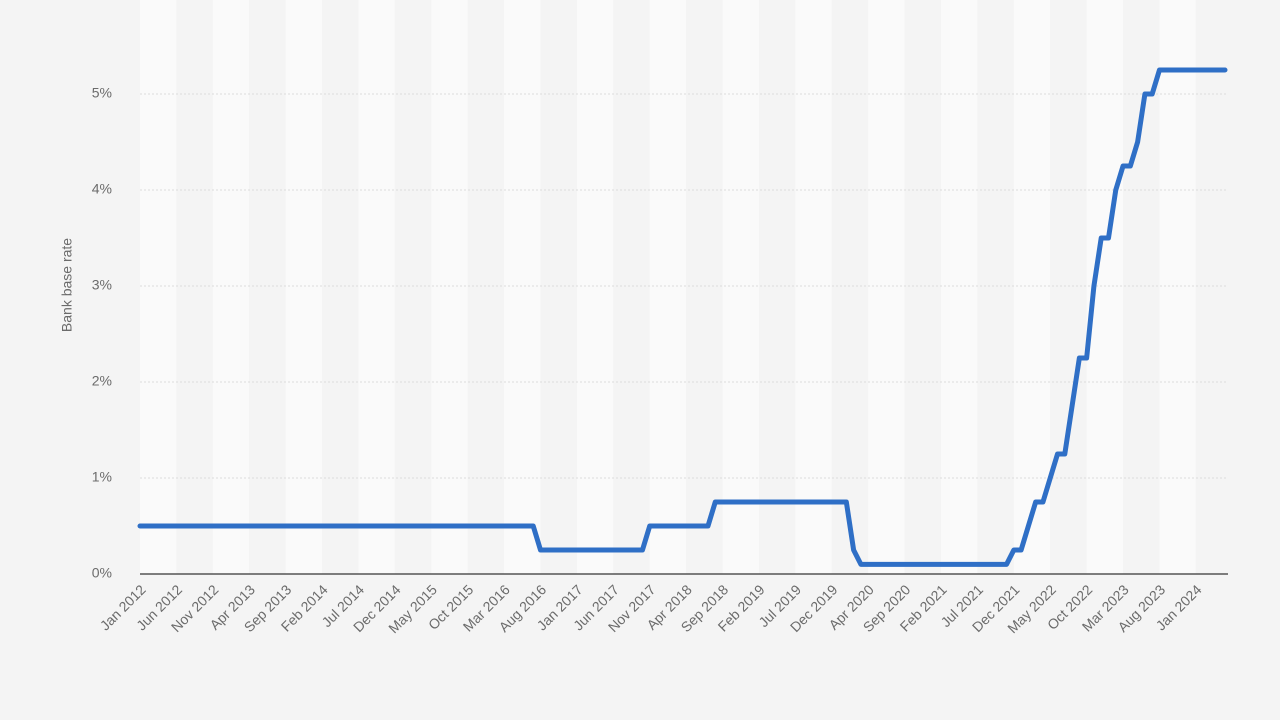  What do you see at coordinates (102, 381) in the screenshot?
I see `y-tick-label: 2%` at bounding box center [102, 381].